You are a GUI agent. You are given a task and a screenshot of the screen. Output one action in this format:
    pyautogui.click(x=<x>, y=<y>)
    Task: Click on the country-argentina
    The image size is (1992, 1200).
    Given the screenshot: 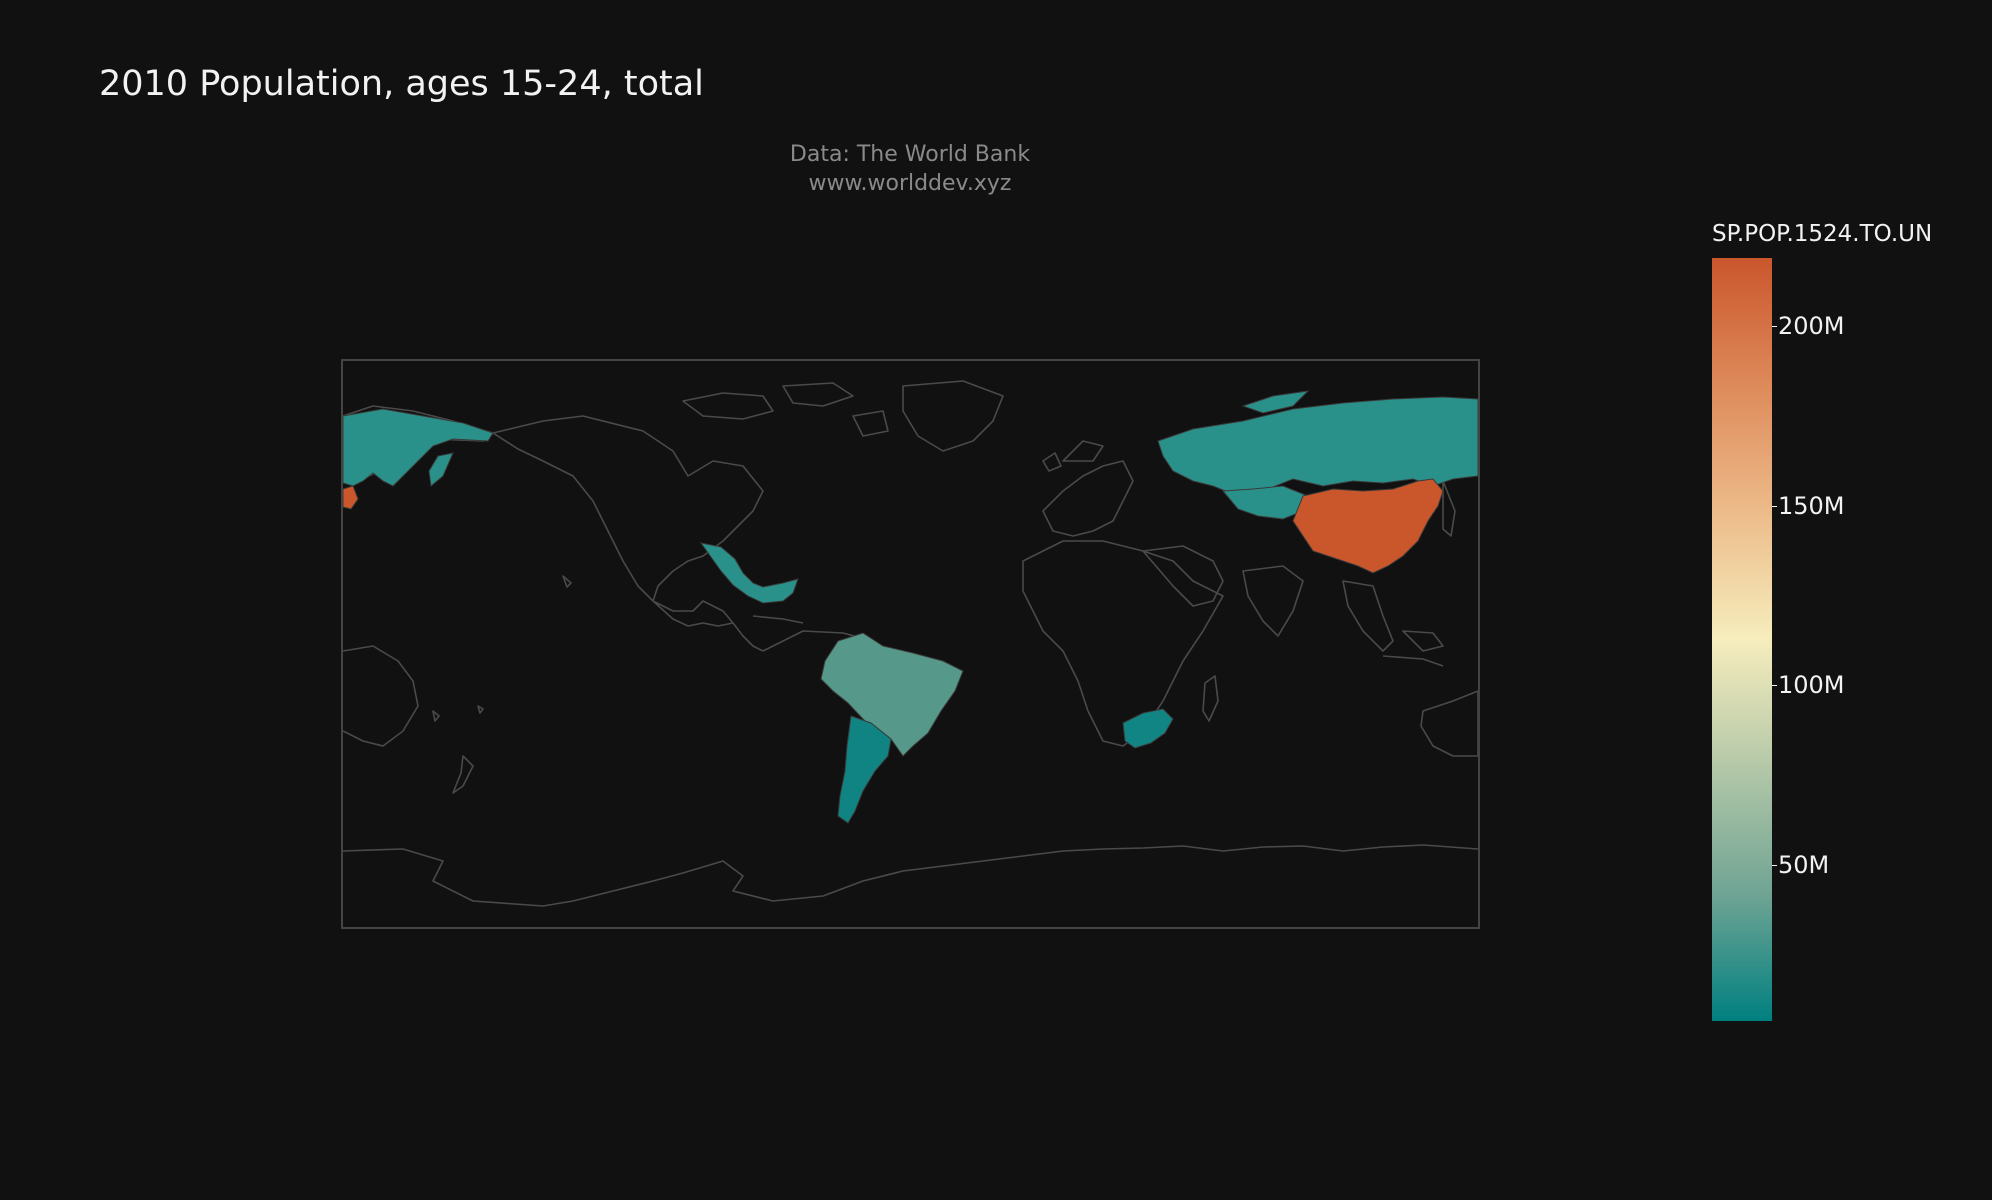 What is the action you would take?
    pyautogui.click(x=864, y=769)
    